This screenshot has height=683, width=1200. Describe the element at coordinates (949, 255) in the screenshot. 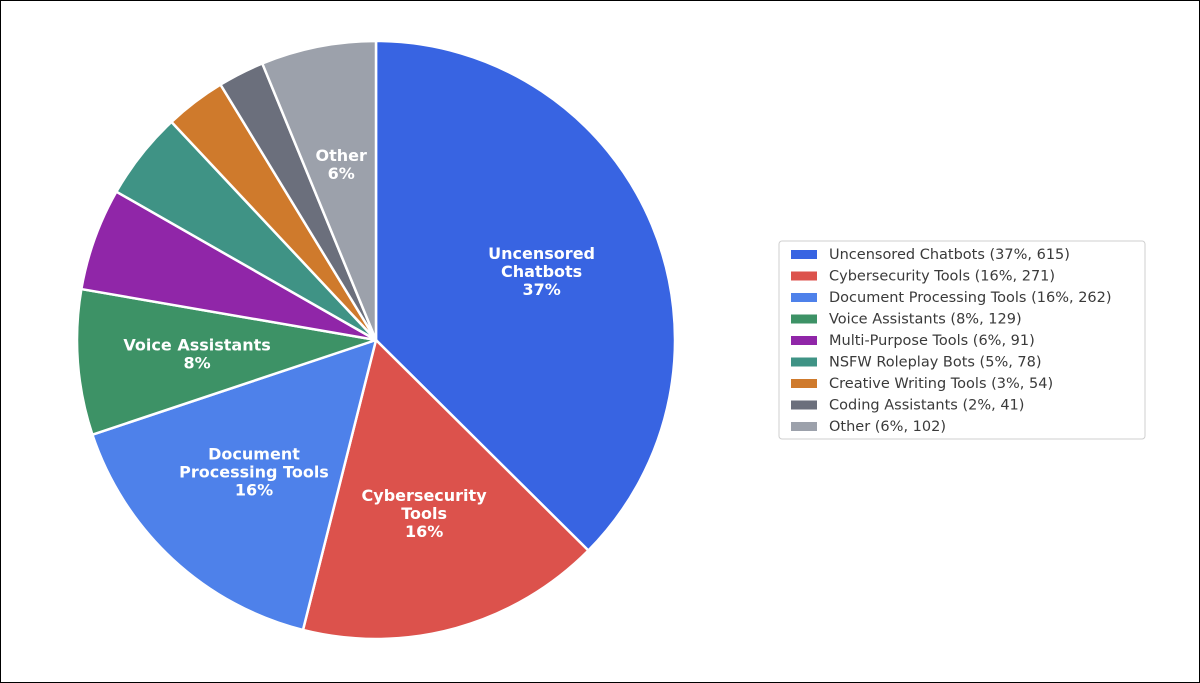

I see `legend-label-uncensored-chatbots: Uncensored Chatbots (37%, 615)` at that location.